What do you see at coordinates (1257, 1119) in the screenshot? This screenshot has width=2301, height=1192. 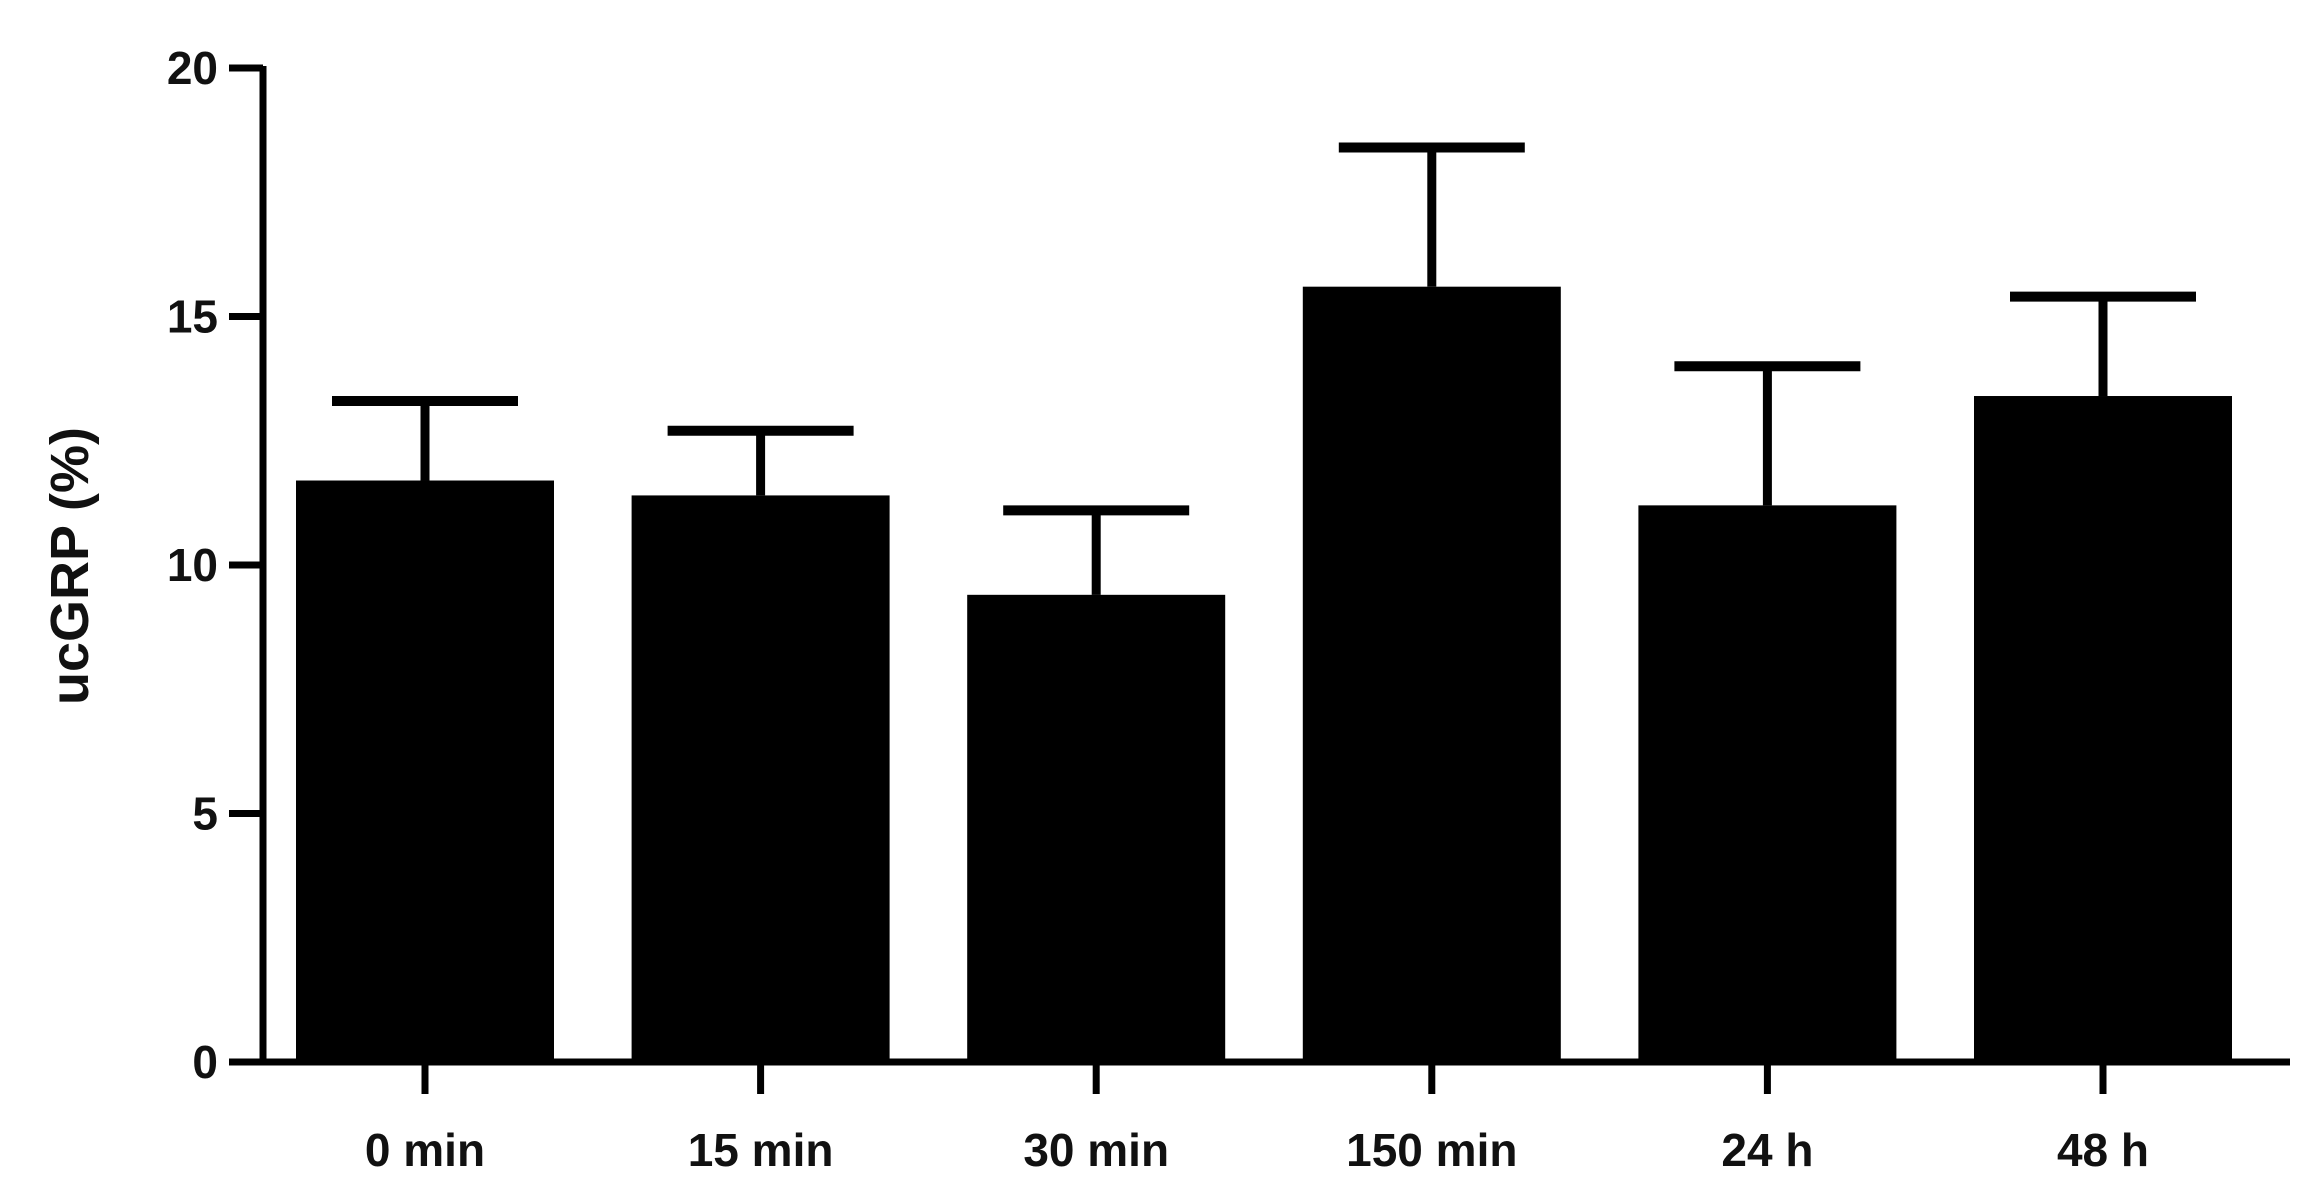 I see `x-ticks: 0 min 15 min 30 min 150 min 24 h 48 h` at bounding box center [1257, 1119].